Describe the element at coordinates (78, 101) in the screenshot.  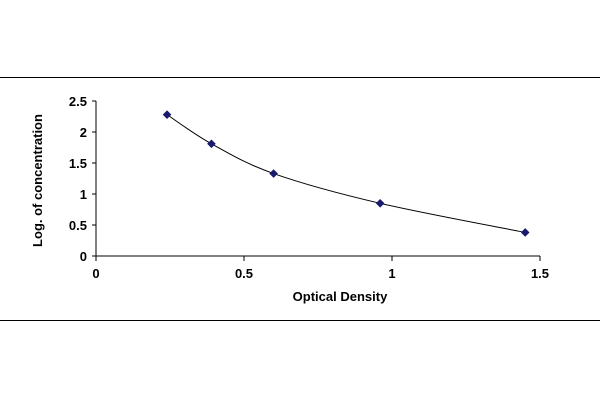
I see `y-tick-label: 2.5` at that location.